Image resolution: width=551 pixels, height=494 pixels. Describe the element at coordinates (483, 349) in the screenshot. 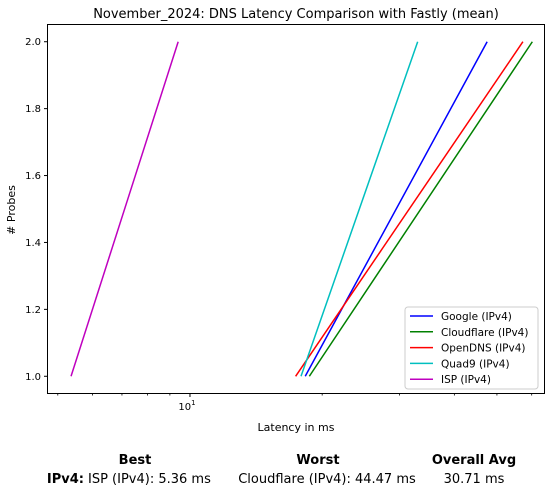

I see `legend-label: OpenDNS (IPv4)` at that location.